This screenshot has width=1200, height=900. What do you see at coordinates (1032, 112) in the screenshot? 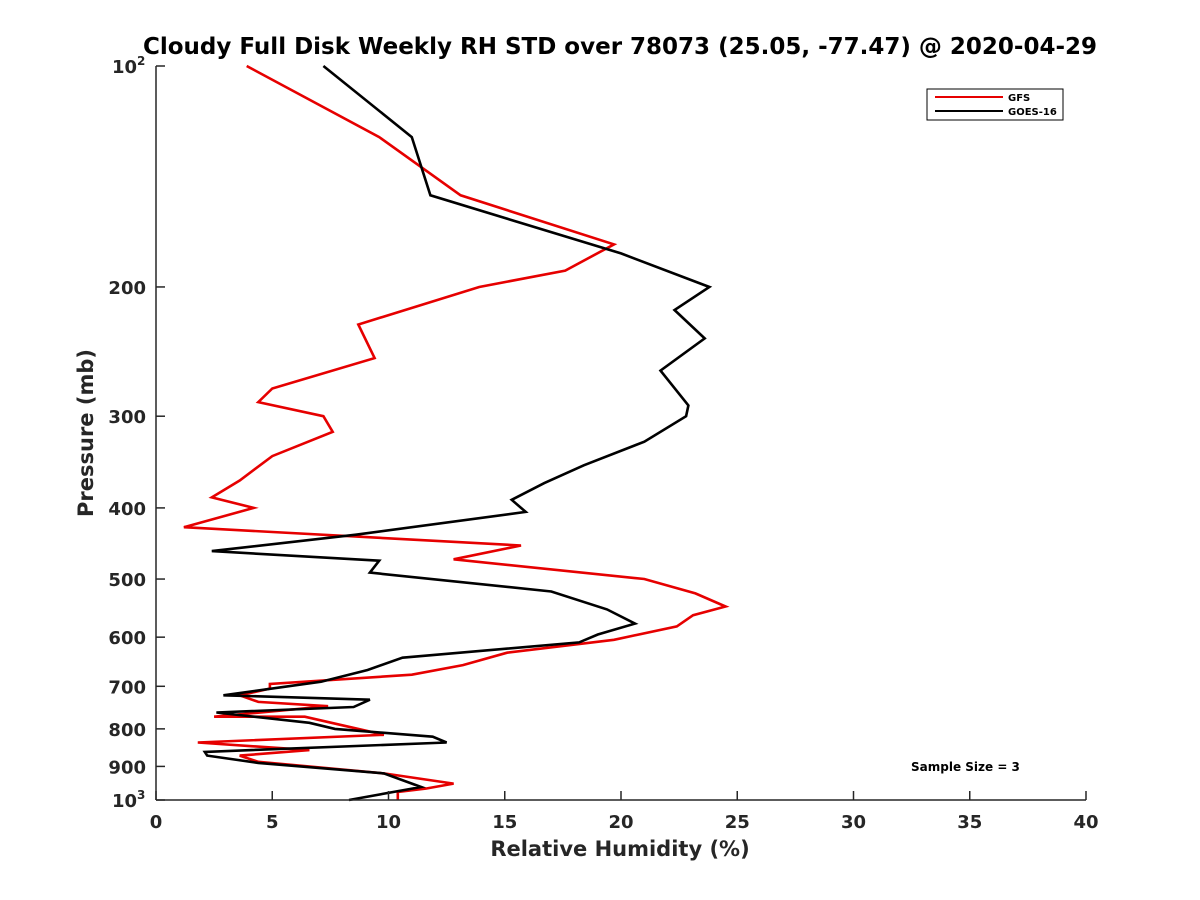
I see `legend-label-goes16: GOES-16` at bounding box center [1032, 112].